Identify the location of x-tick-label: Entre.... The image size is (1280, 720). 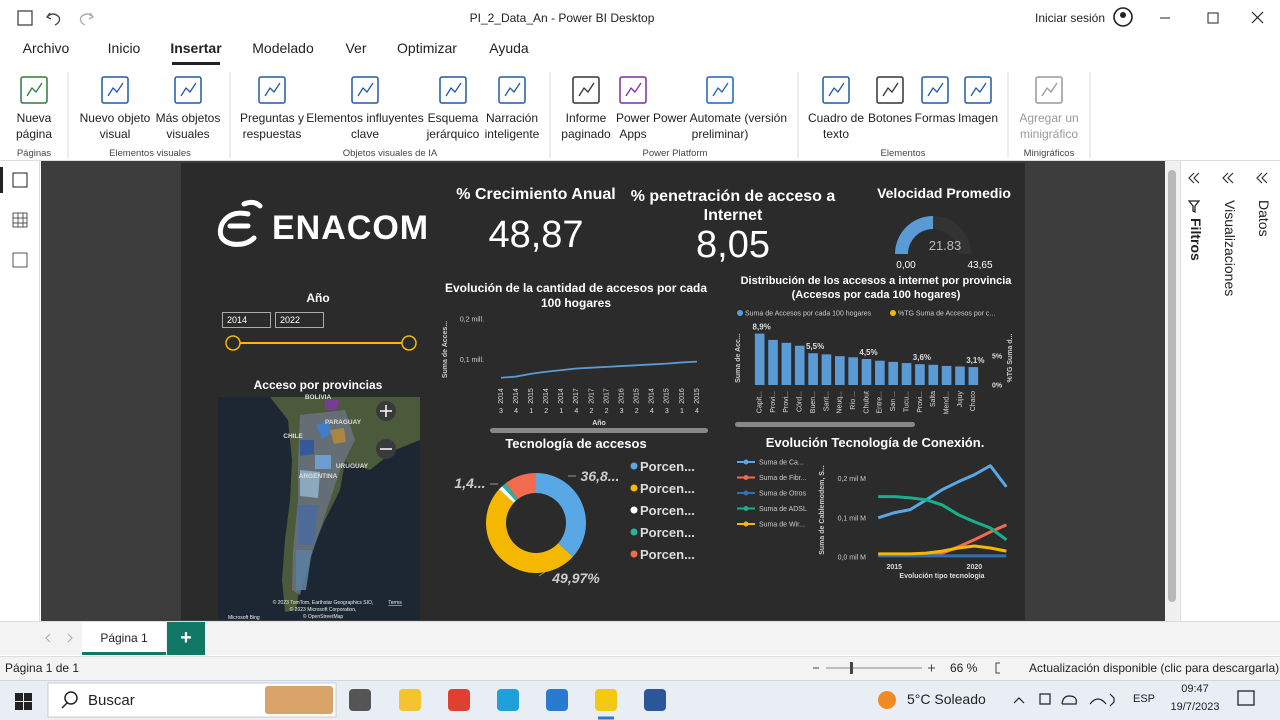
(880, 402).